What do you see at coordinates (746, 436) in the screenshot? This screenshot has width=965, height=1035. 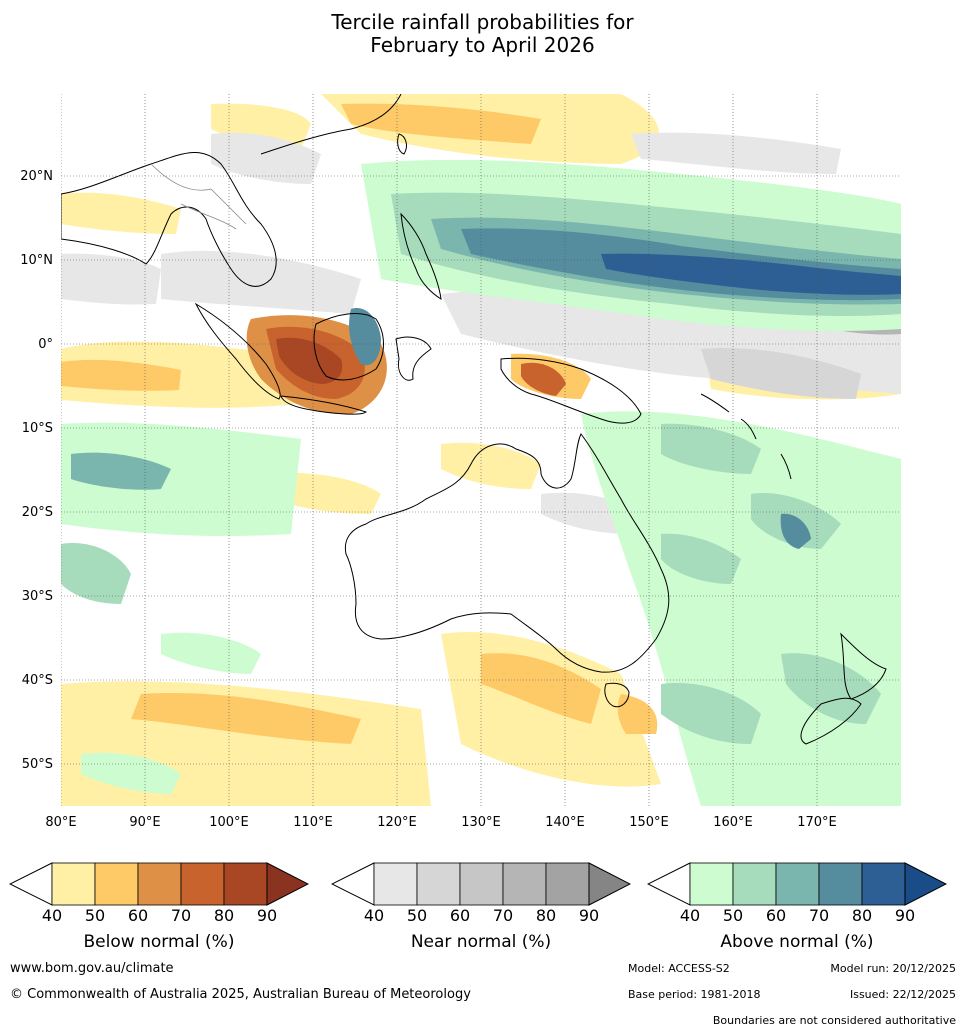 I see `pacific-islands-coastline` at bounding box center [746, 436].